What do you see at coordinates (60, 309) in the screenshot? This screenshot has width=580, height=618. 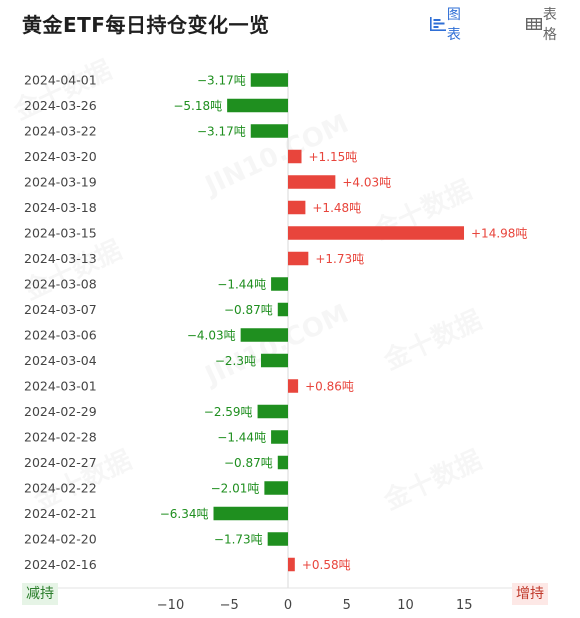 I see `category-label: 2024-03-07` at bounding box center [60, 309].